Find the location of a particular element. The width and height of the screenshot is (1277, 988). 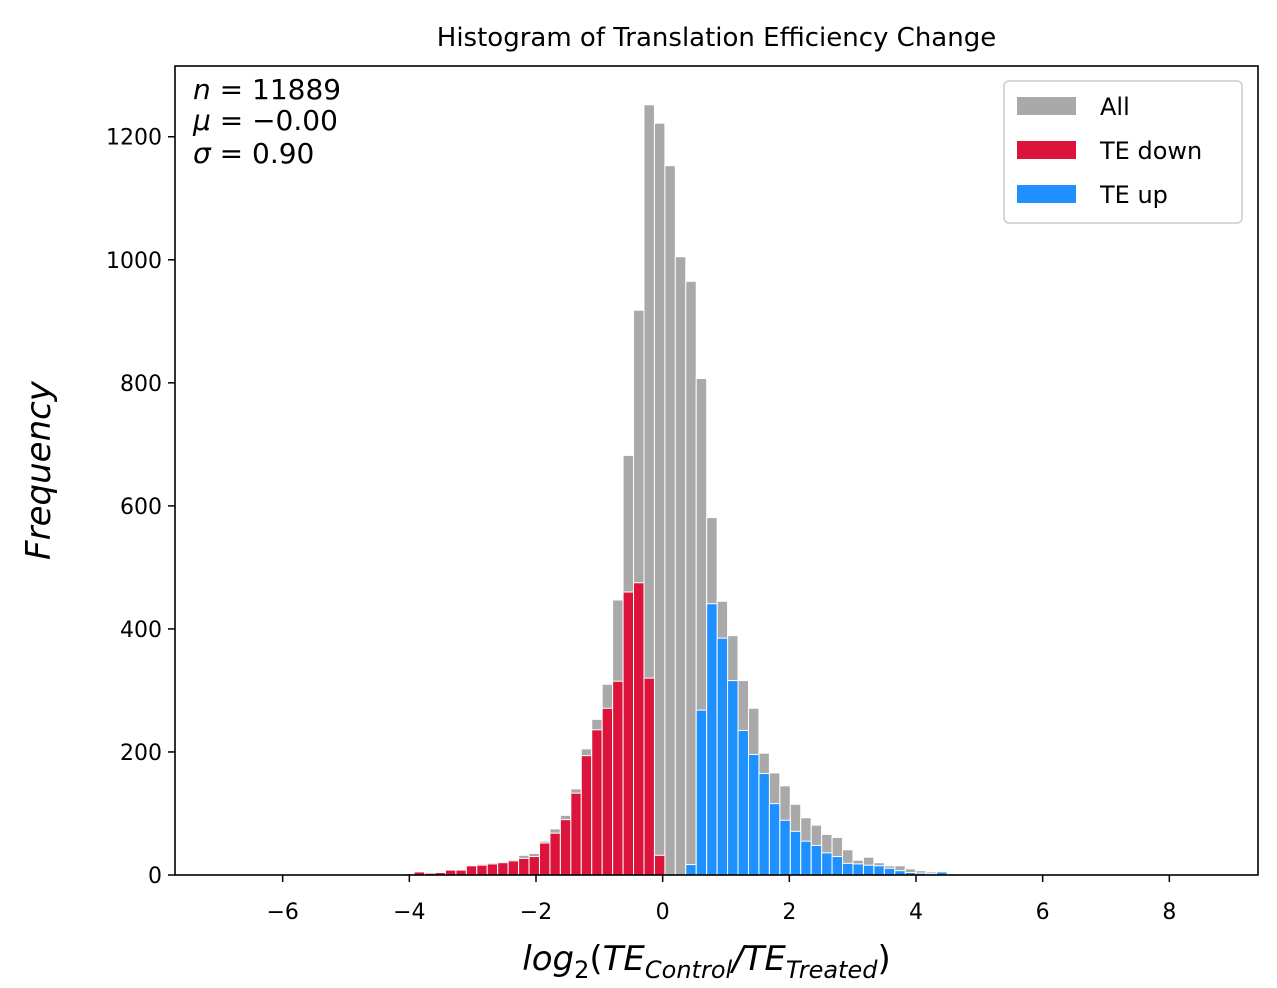

stat-n: n = 11889 is located at coordinates (267, 89).